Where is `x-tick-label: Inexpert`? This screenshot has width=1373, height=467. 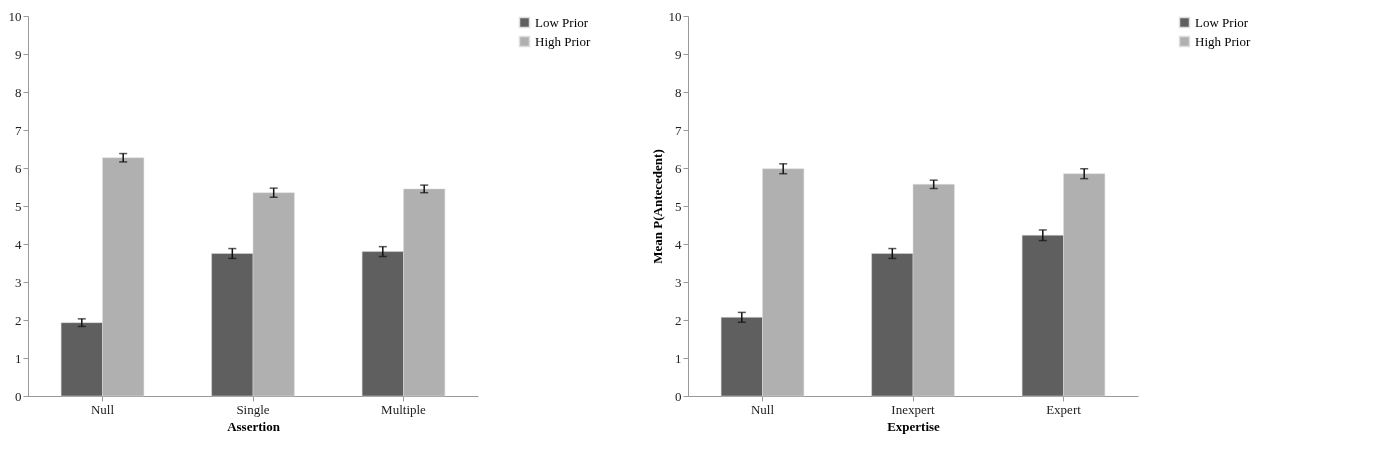
x-tick-label: Inexpert is located at coordinates (913, 409).